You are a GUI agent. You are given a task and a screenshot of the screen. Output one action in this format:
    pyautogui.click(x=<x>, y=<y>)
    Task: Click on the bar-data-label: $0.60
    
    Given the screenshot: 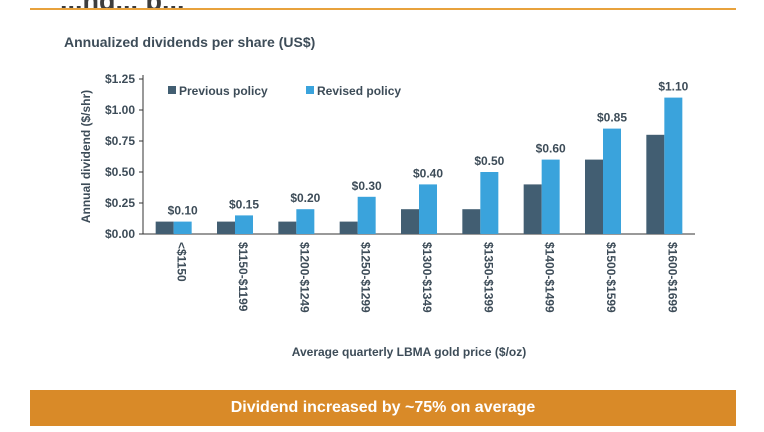 What is the action you would take?
    pyautogui.click(x=551, y=149)
    